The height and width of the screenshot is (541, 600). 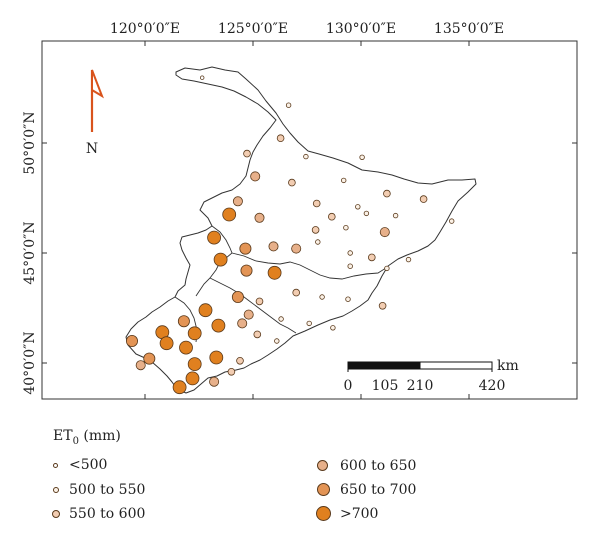 What do you see at coordinates (492, 386) in the screenshot?
I see `scale-tick-420: 420` at bounding box center [492, 386].